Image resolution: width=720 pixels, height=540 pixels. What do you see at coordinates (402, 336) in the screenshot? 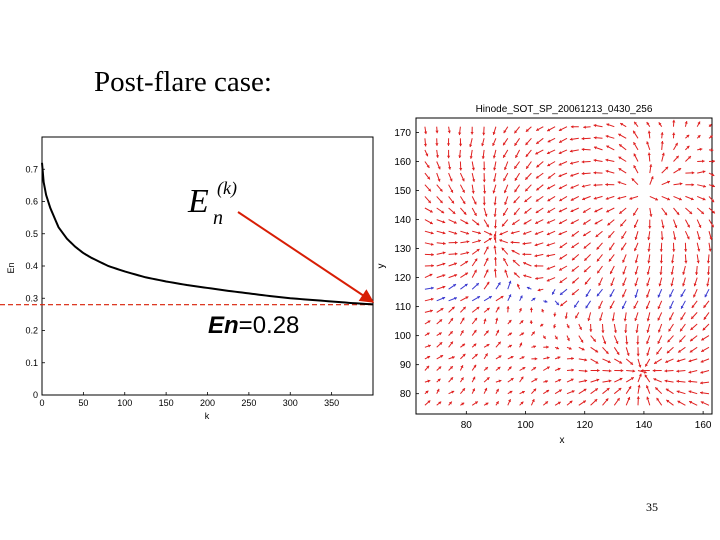
I see `right-y-tick-label: 100` at bounding box center [402, 336].